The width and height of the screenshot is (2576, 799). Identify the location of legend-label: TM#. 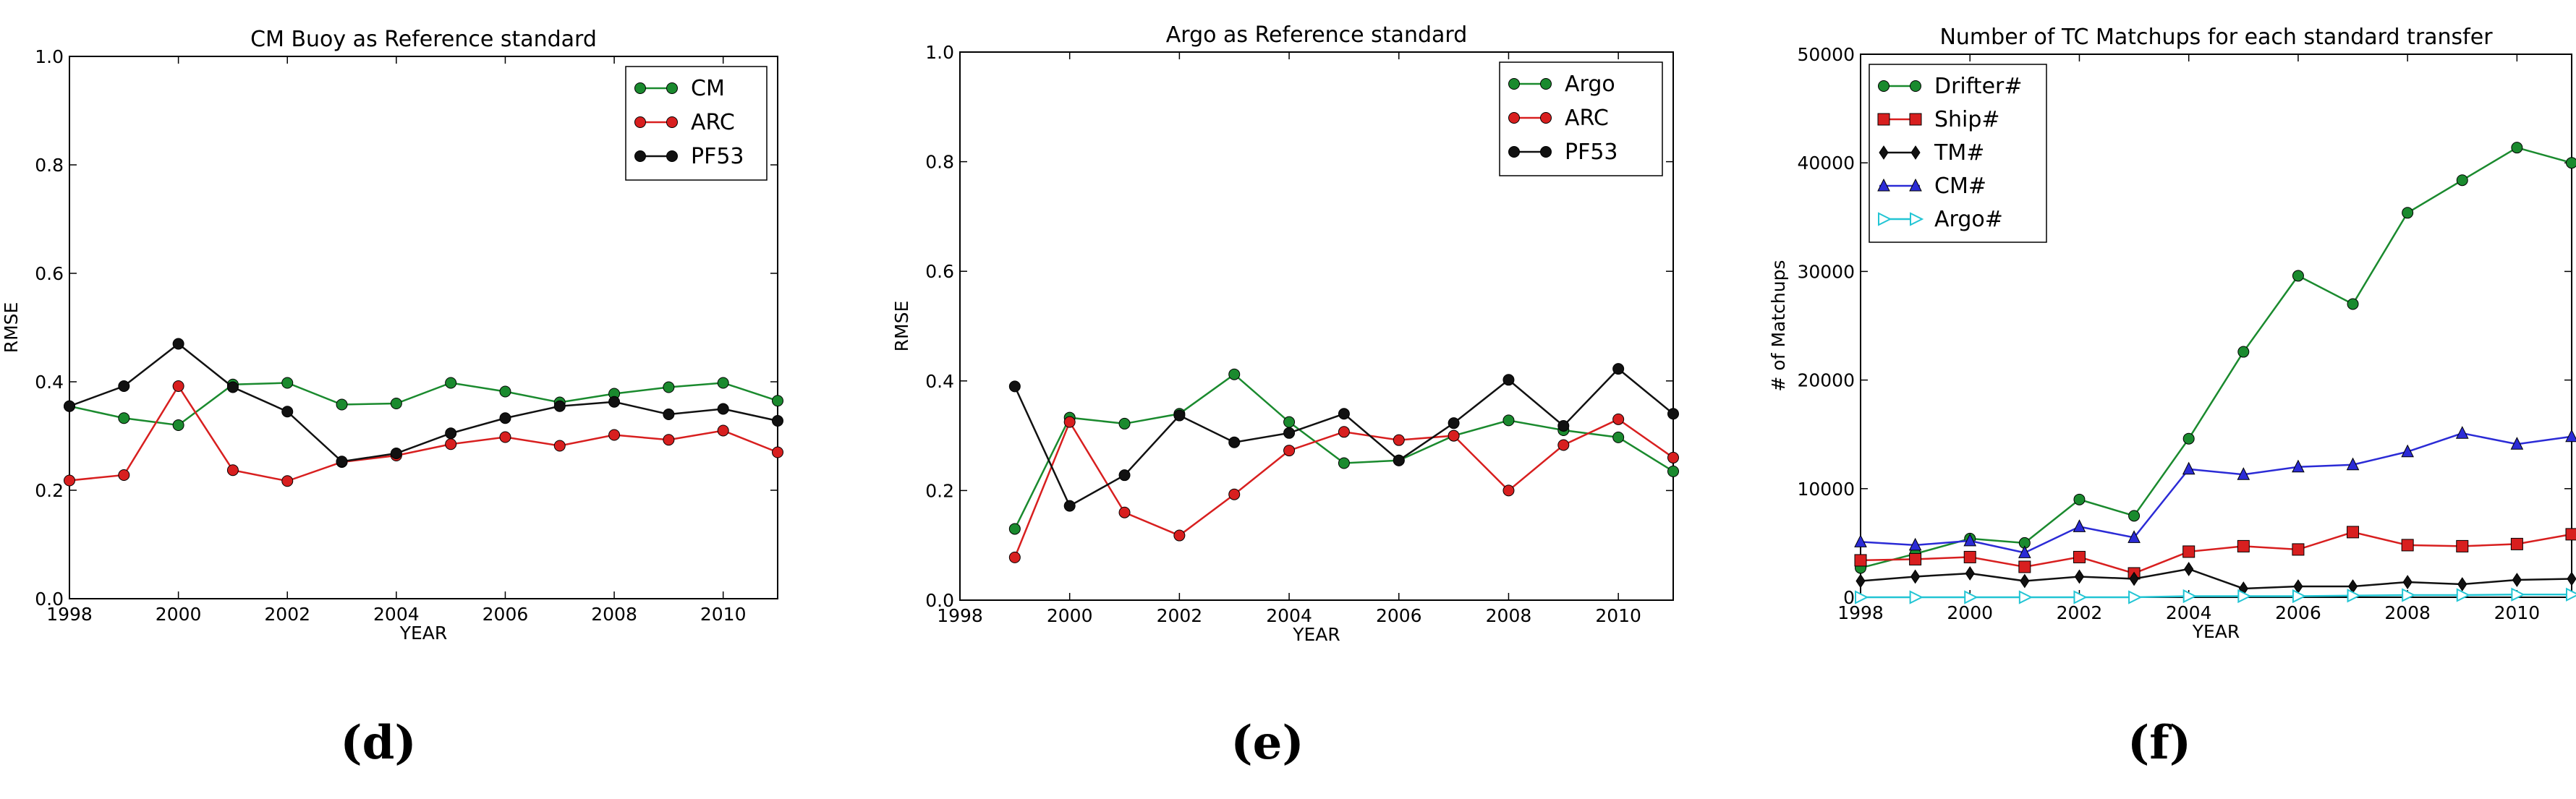
(1959, 153).